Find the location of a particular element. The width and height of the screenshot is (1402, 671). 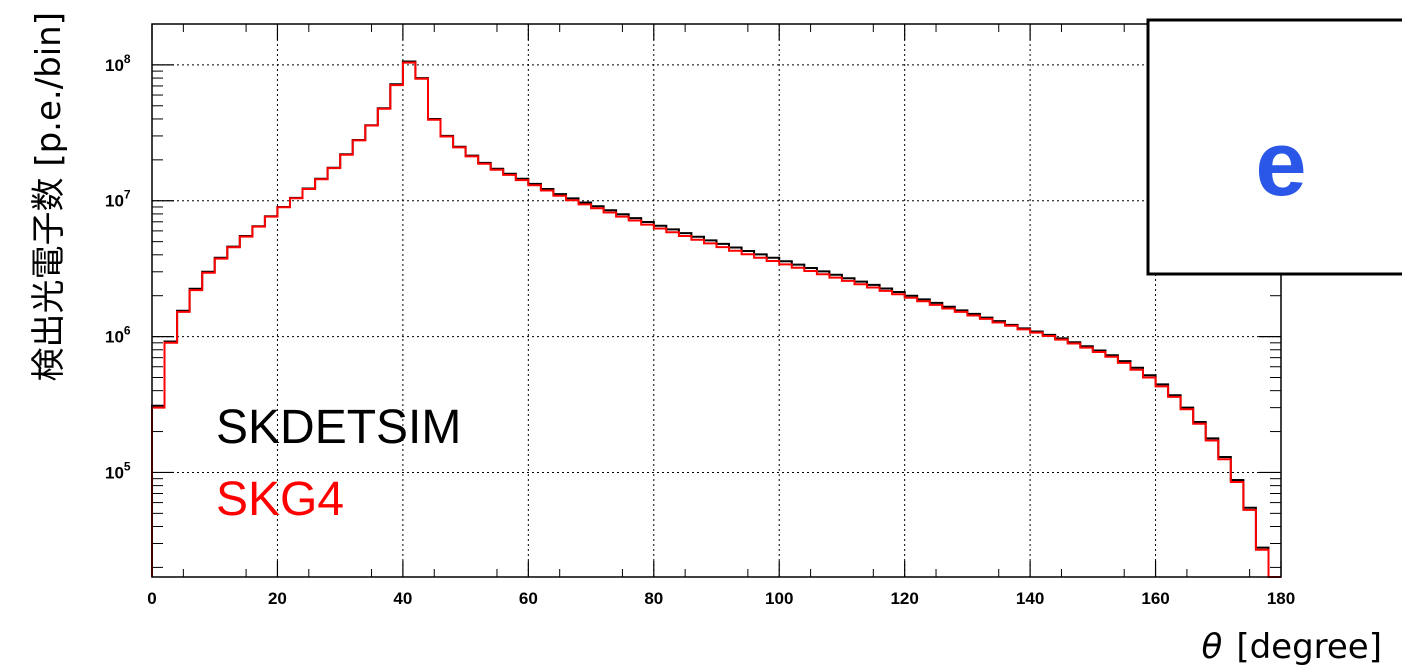

x-tick-label: 60 is located at coordinates (528, 598).